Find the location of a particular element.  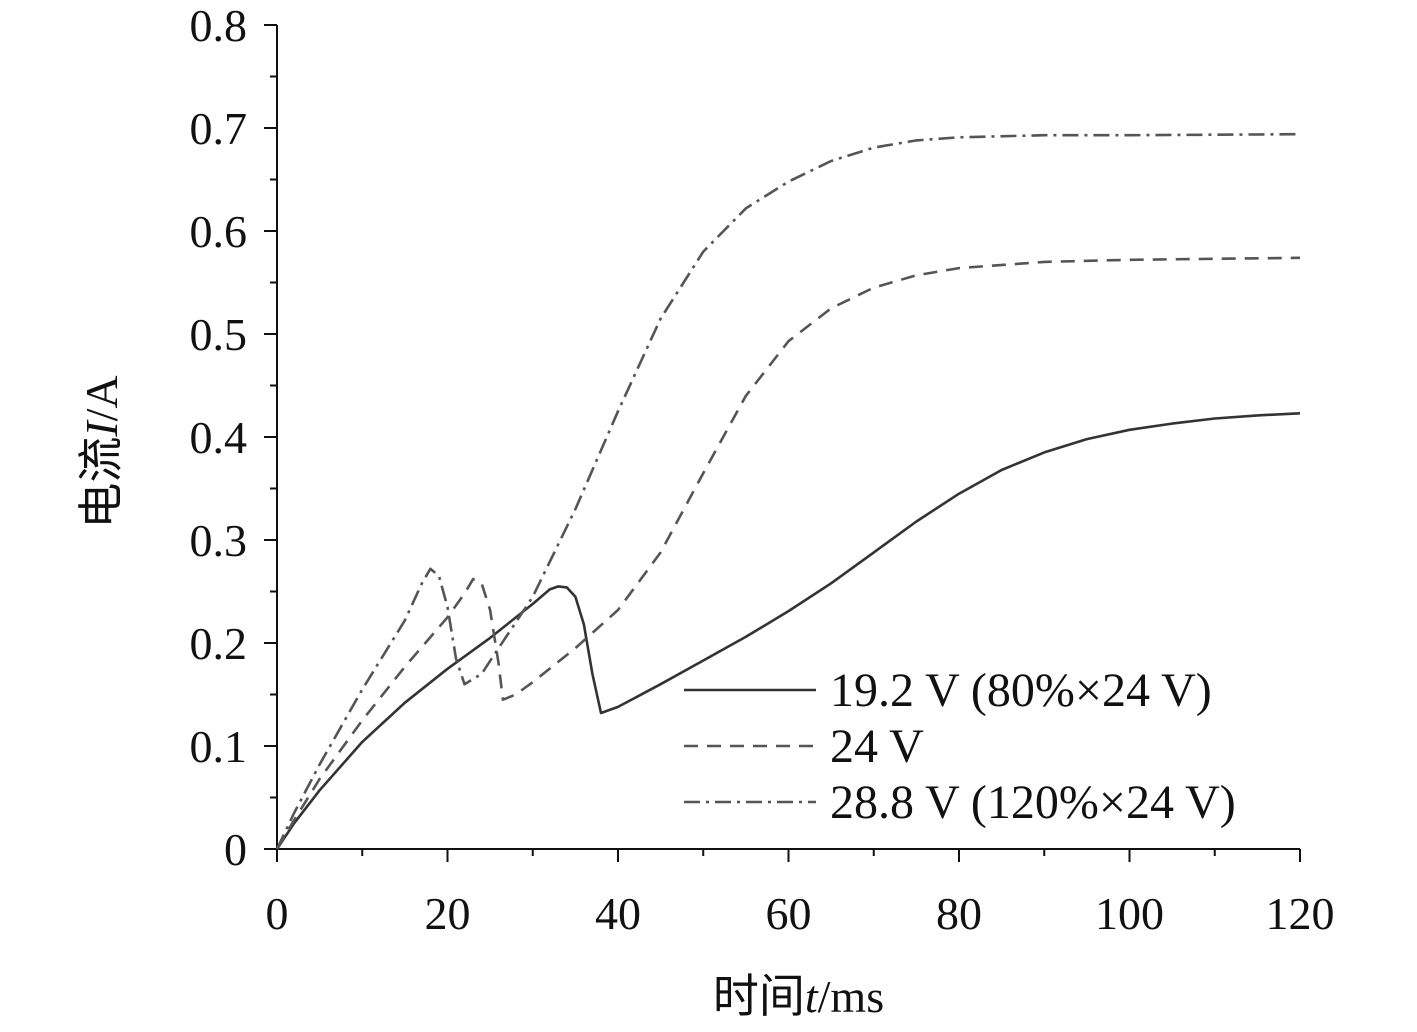

y-tick-label: 0.2 is located at coordinates (219, 643).